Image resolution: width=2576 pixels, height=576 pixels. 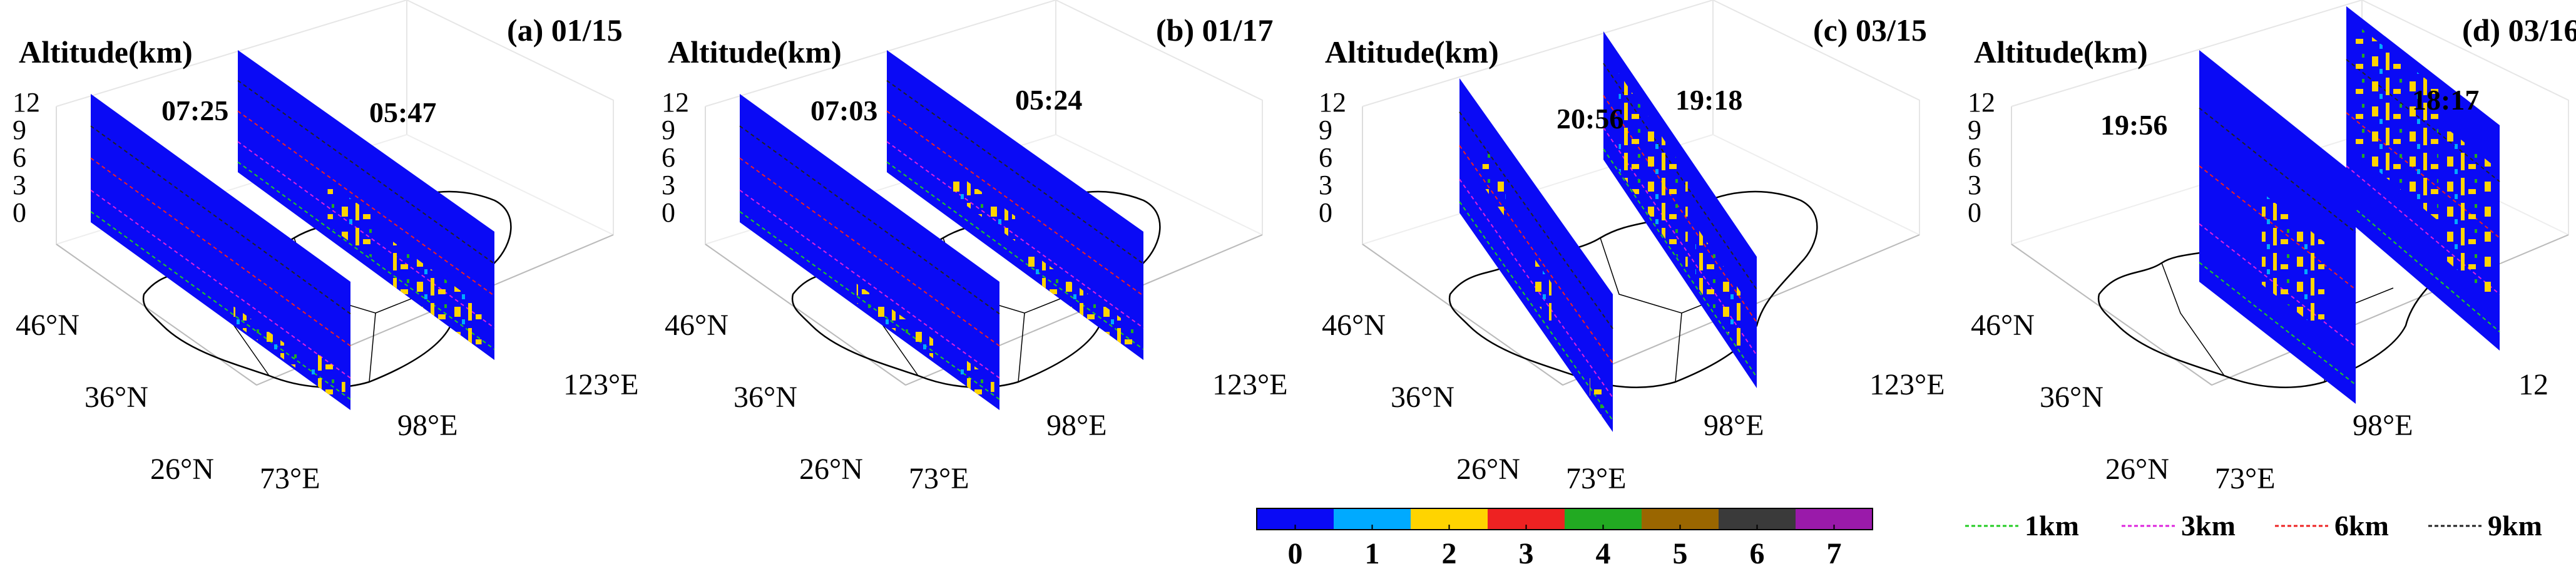 What do you see at coordinates (2111, 315) in the screenshot?
I see `lat-axis-line` at bounding box center [2111, 315].